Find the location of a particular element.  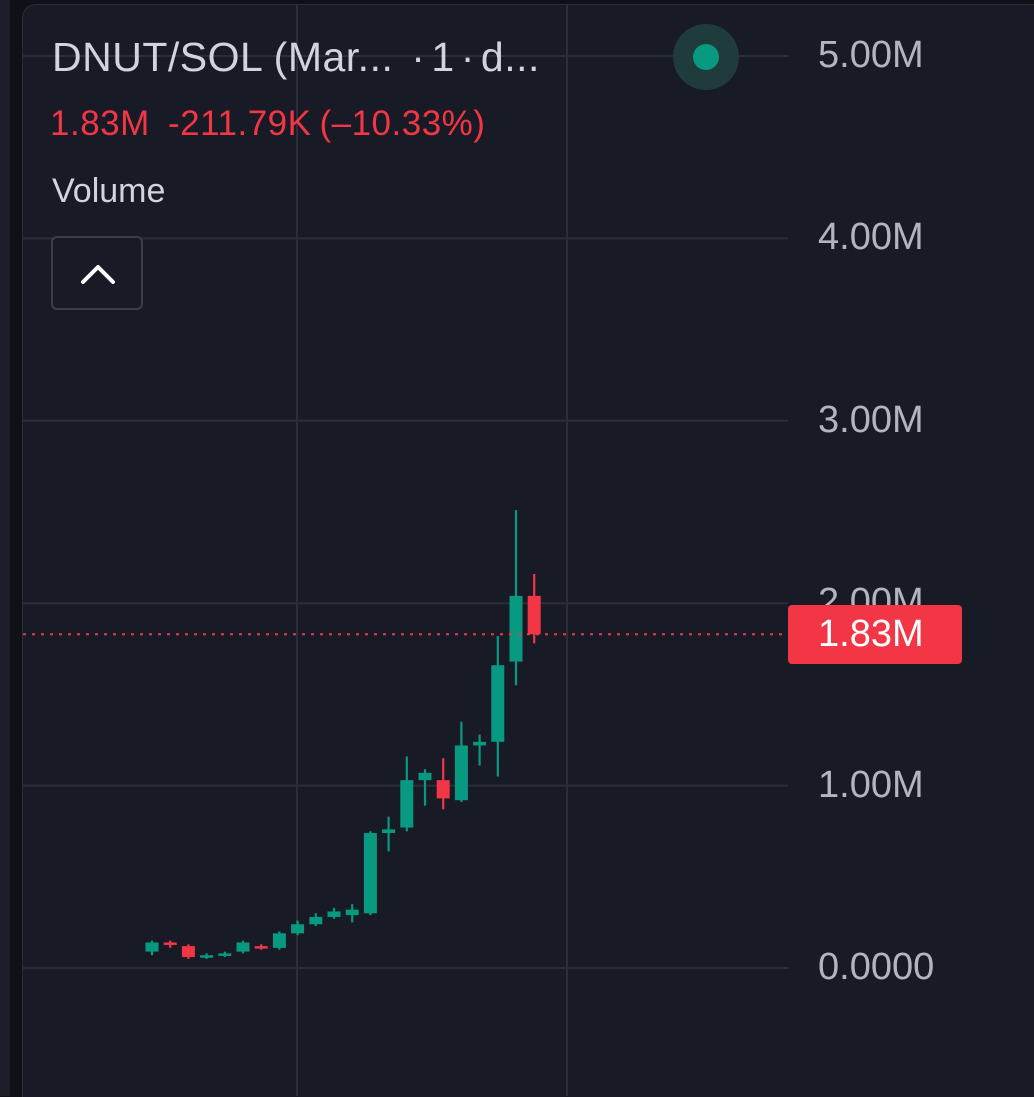

volume-indicator-label: Volume is located at coordinates (109, 191).